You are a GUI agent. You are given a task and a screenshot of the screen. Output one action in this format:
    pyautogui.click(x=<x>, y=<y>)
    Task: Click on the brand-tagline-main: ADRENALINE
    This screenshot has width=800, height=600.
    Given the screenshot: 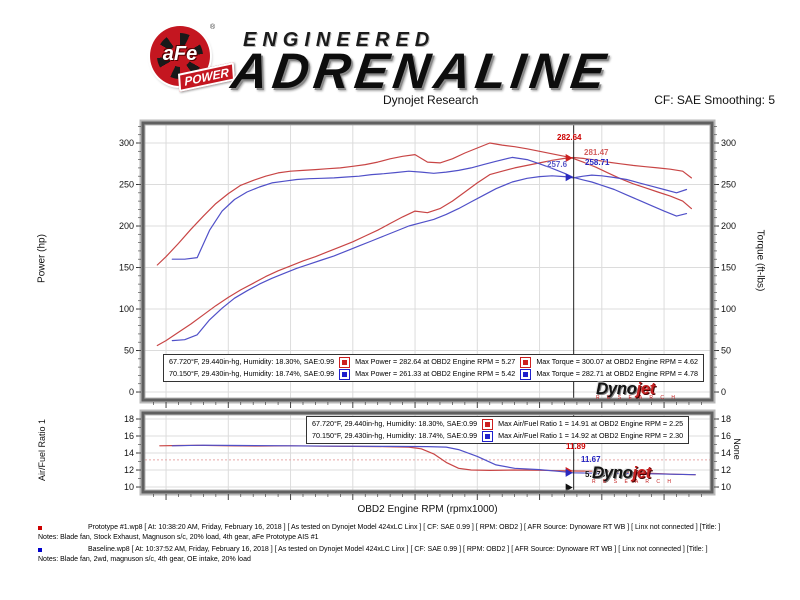 What is the action you would take?
    pyautogui.click(x=421, y=71)
    